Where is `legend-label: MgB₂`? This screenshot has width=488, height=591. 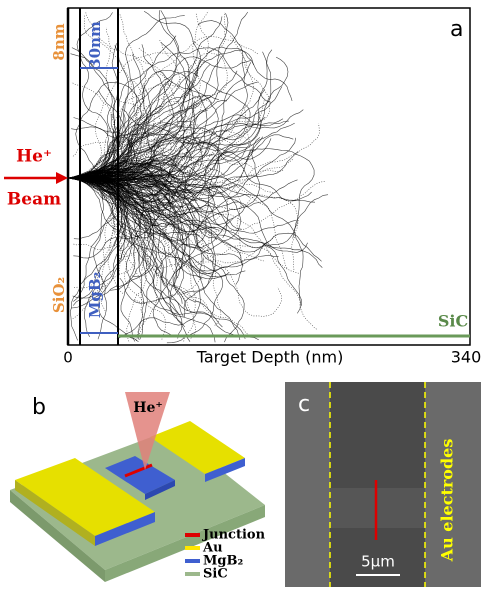
legend-label: MgB₂ is located at coordinates (223, 561).